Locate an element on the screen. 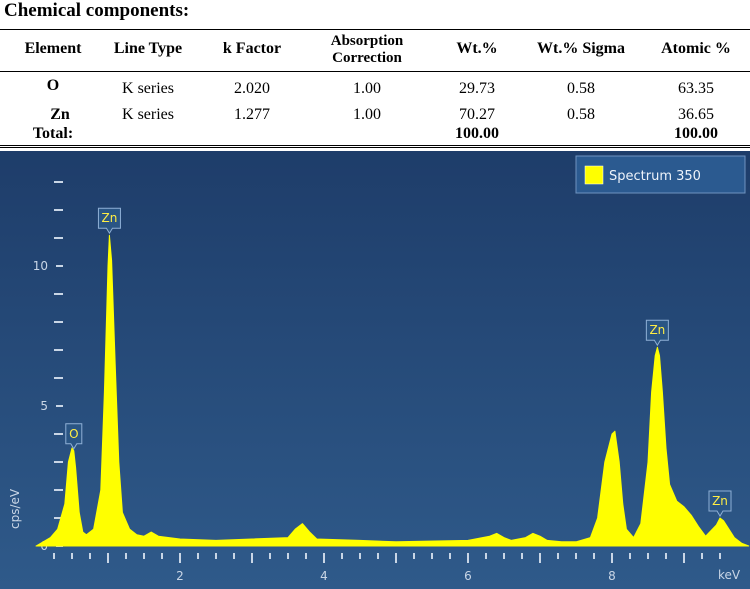 Image resolution: width=750 pixels, height=589 pixels. cell-atomic: 36.65 is located at coordinates (696, 114).